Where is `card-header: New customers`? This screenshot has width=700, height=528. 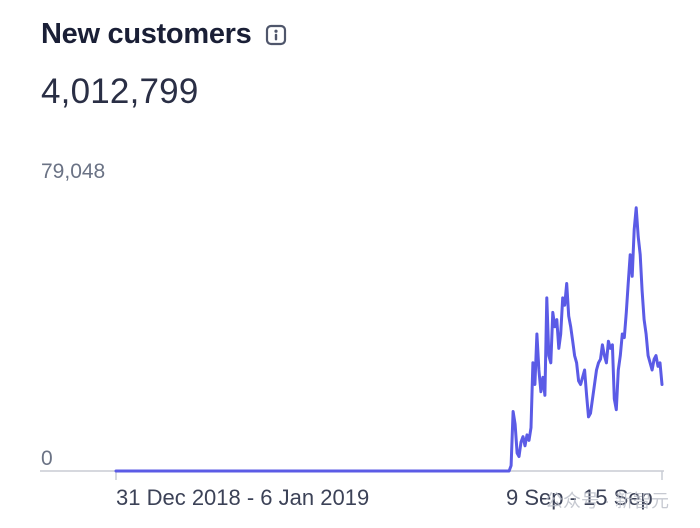
card-header: New customers is located at coordinates (164, 34).